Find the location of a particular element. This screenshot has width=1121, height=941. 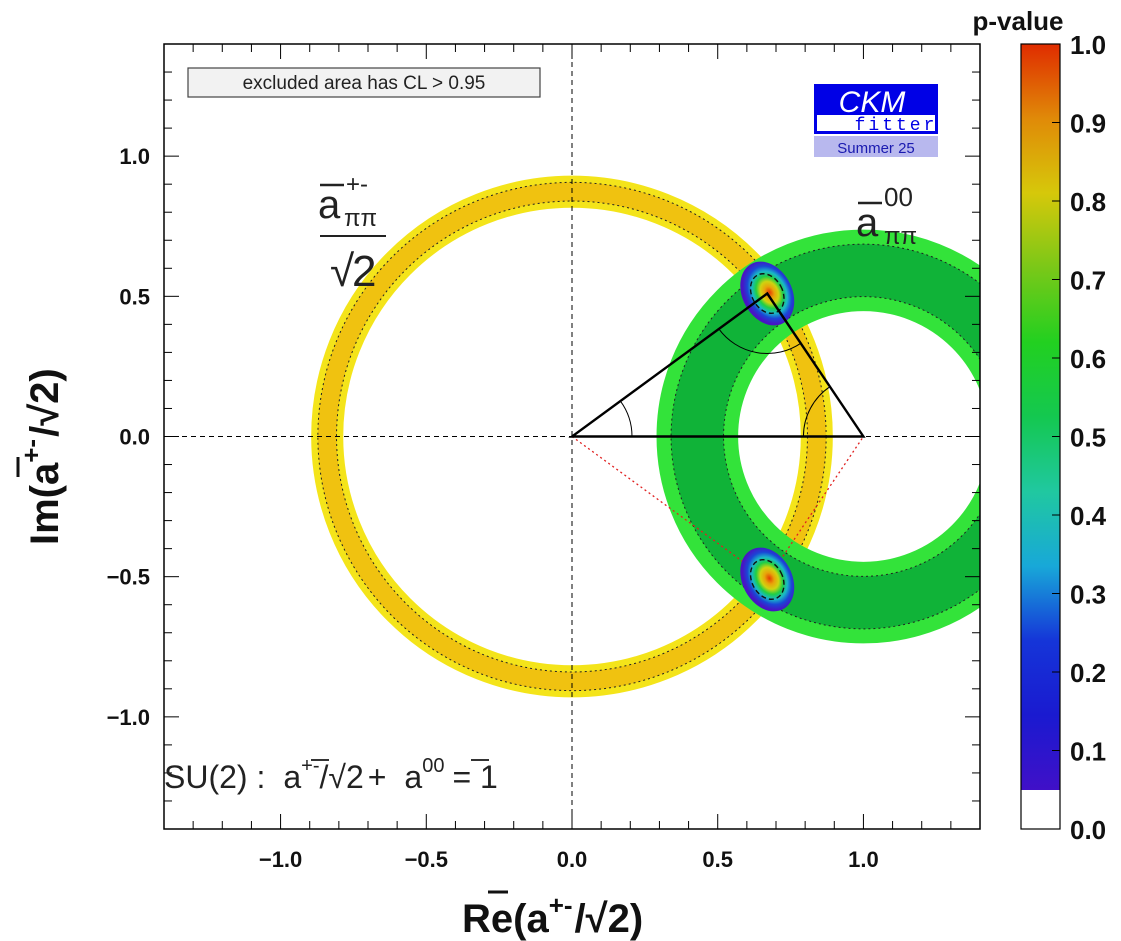

solution-0-contour is located at coordinates (767, 293).